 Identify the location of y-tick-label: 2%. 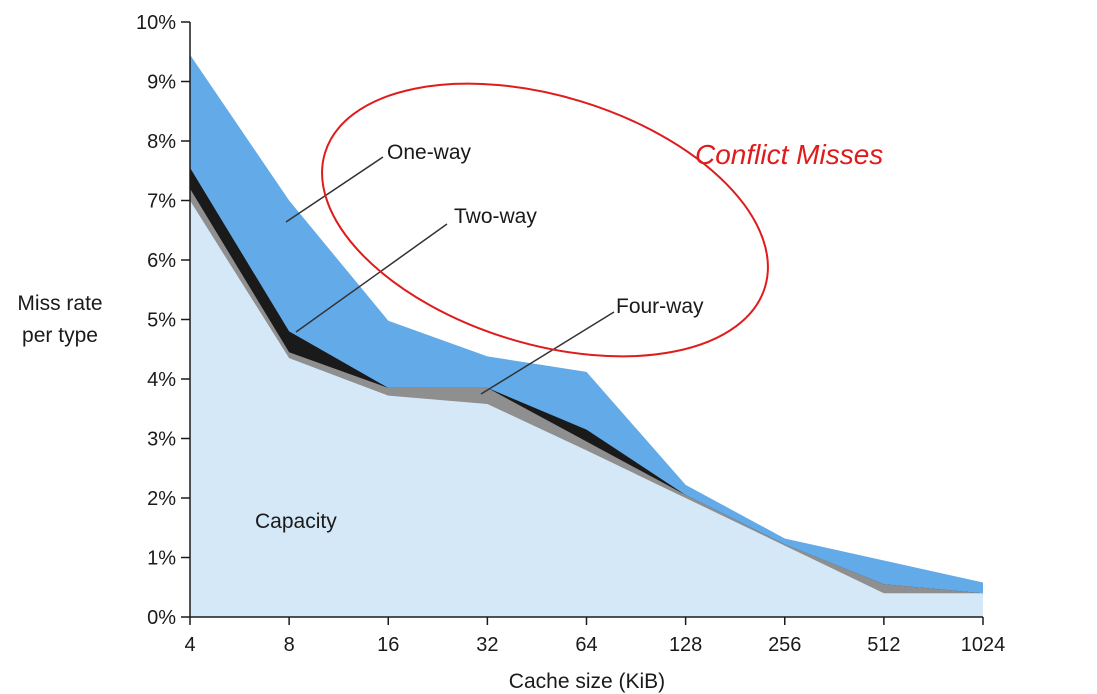
(161, 499).